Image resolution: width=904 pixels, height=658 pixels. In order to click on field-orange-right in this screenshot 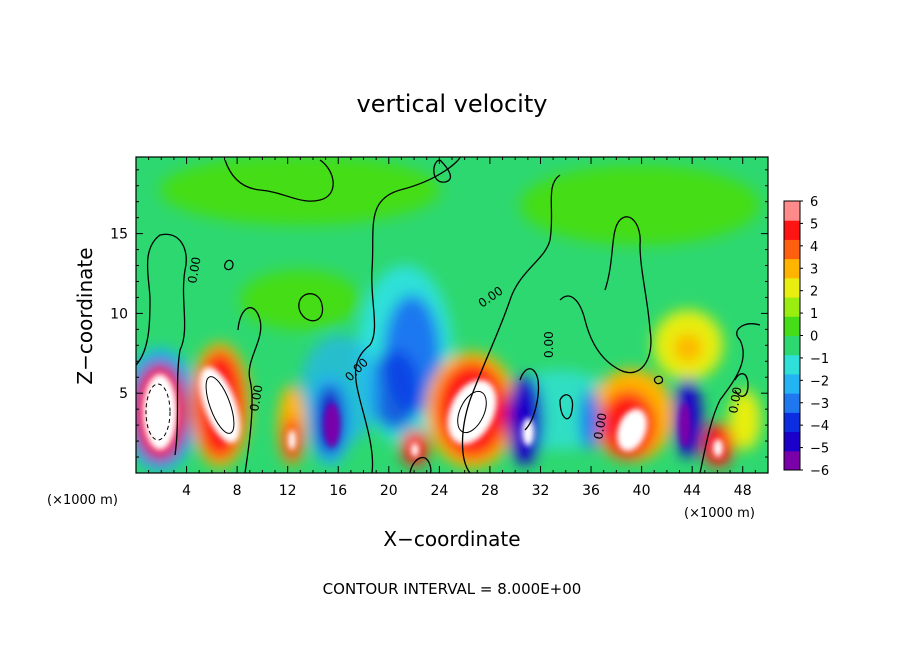, I will do `click(688, 348)`.